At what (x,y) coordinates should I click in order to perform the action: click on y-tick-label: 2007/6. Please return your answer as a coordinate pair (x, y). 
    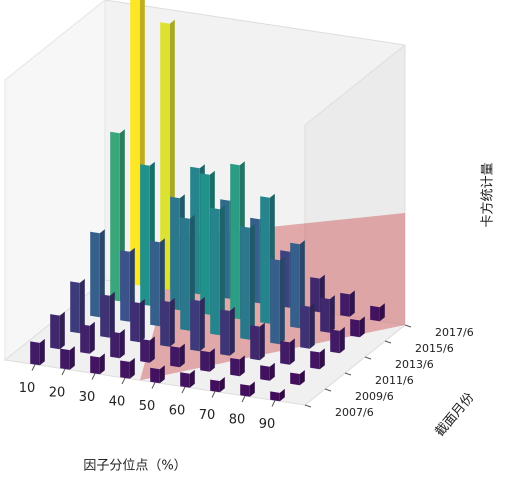
    Looking at the image, I should click on (354, 412).